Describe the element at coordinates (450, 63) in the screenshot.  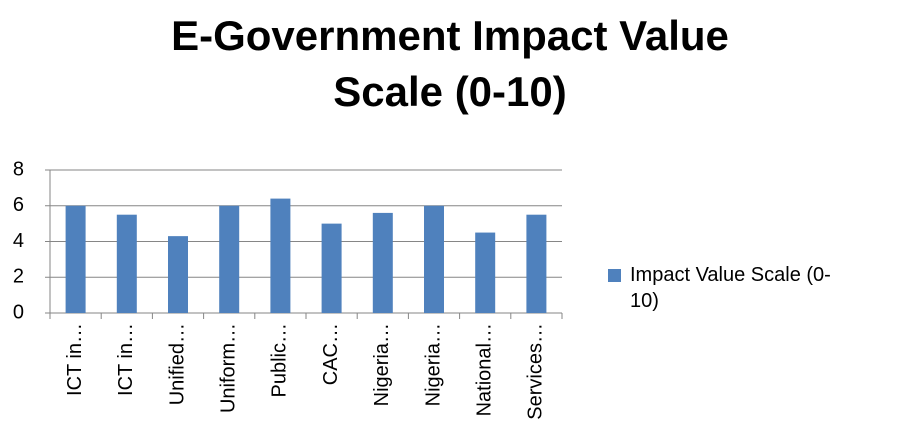
I see `chart-title: E-Government Impact Value Scale (0-10)` at that location.